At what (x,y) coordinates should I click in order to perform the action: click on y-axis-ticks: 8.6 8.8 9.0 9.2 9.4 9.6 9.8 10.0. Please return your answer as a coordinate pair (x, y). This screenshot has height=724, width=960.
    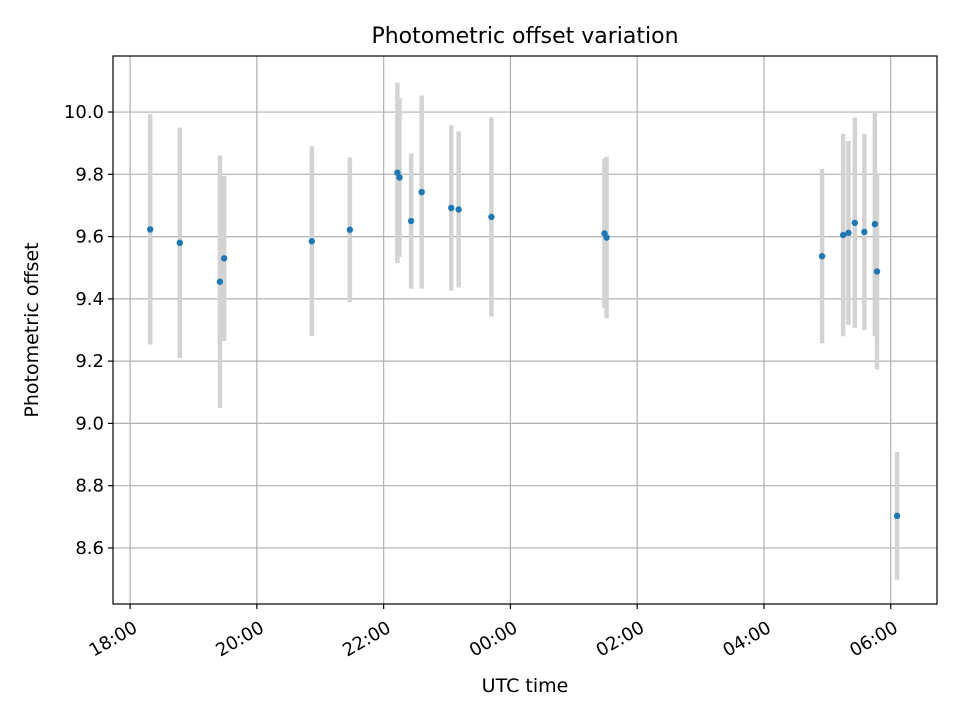
    Looking at the image, I should click on (88, 330).